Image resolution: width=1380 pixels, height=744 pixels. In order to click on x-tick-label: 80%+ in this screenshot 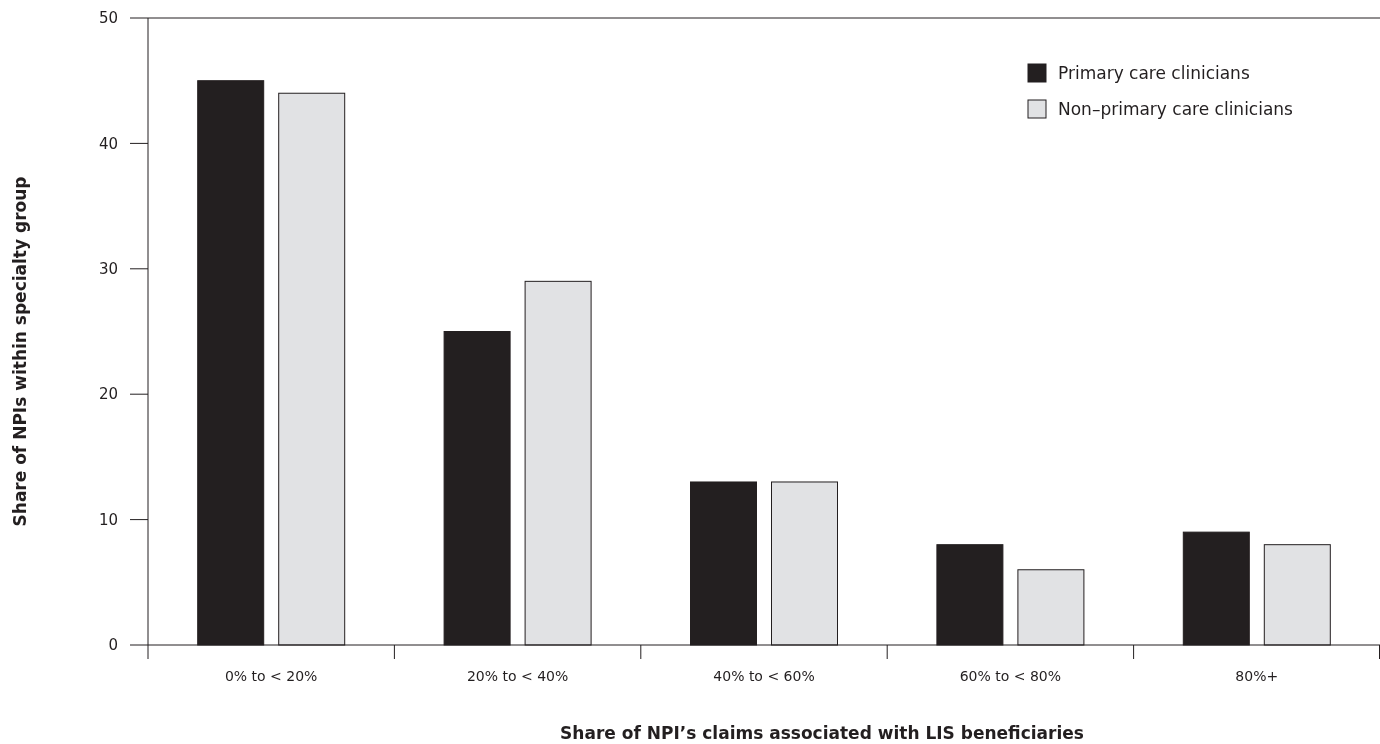, I will do `click(1257, 676)`.